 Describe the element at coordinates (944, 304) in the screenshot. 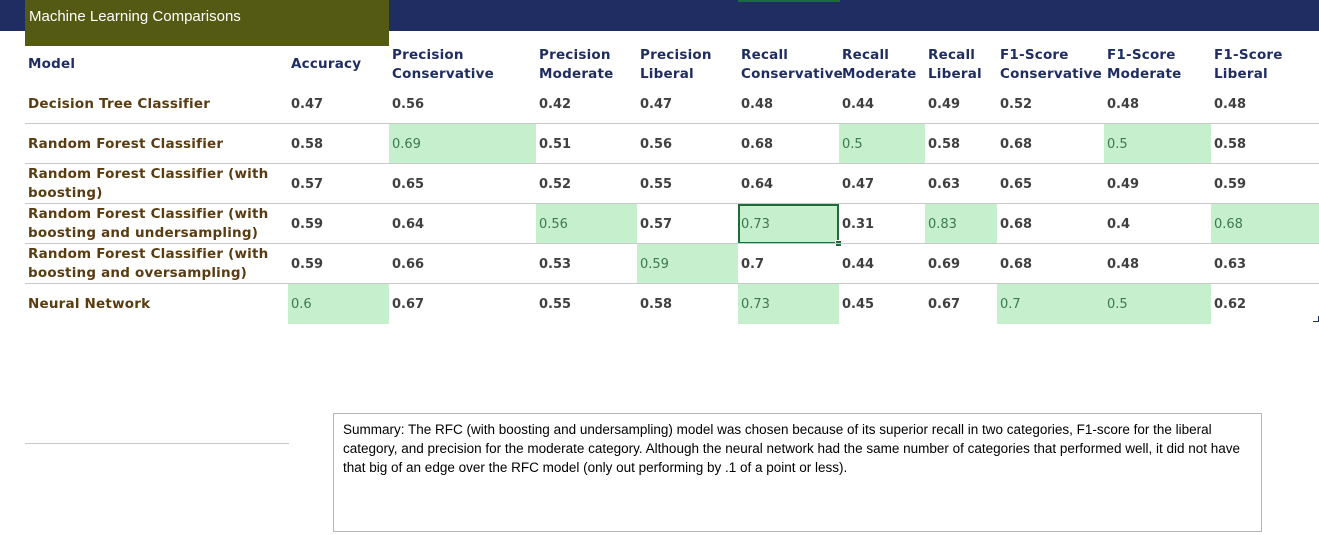

I see `metric-value: 0.67` at that location.